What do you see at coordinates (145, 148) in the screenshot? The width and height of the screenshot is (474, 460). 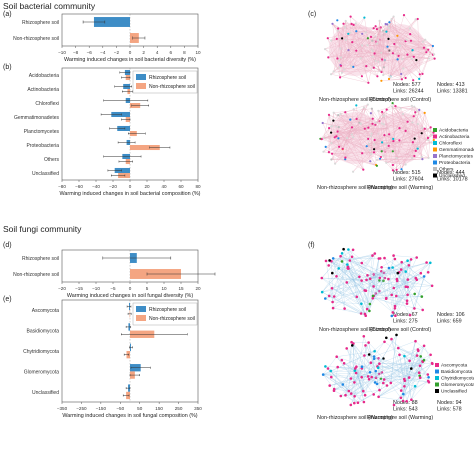 I see `bar` at bounding box center [145, 148].